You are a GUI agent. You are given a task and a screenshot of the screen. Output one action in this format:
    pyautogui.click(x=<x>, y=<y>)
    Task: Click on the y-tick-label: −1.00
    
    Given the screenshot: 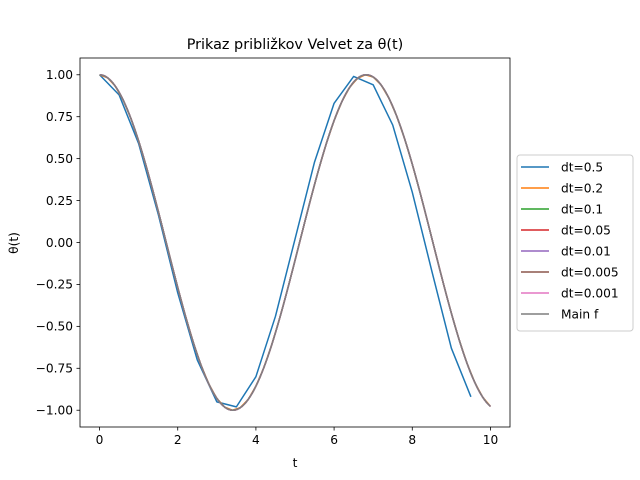 What is the action you would take?
    pyautogui.click(x=54, y=411)
    